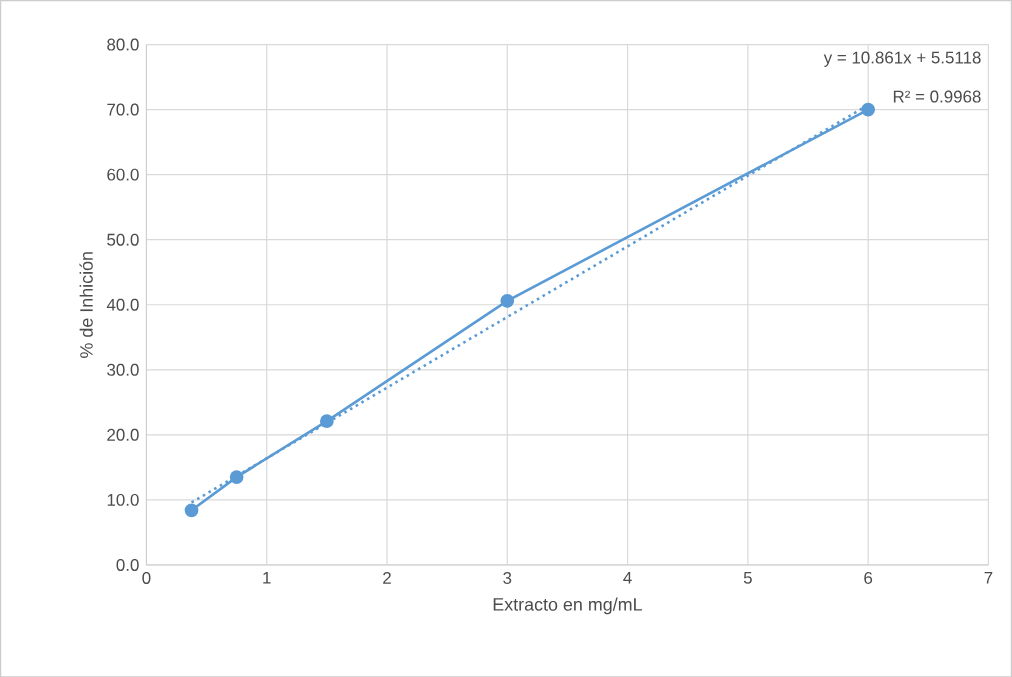  I want to click on x-axis-title: Extracto en mg/mL, so click(567, 606).